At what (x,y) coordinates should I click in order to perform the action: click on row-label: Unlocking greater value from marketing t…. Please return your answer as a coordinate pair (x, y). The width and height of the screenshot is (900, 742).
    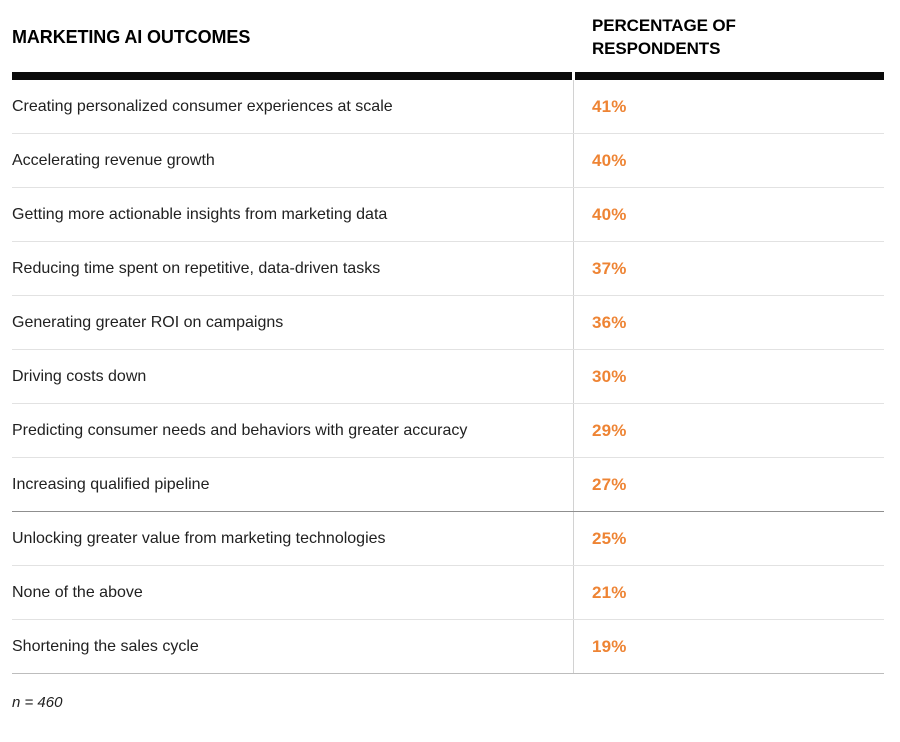
    Looking at the image, I should click on (293, 538).